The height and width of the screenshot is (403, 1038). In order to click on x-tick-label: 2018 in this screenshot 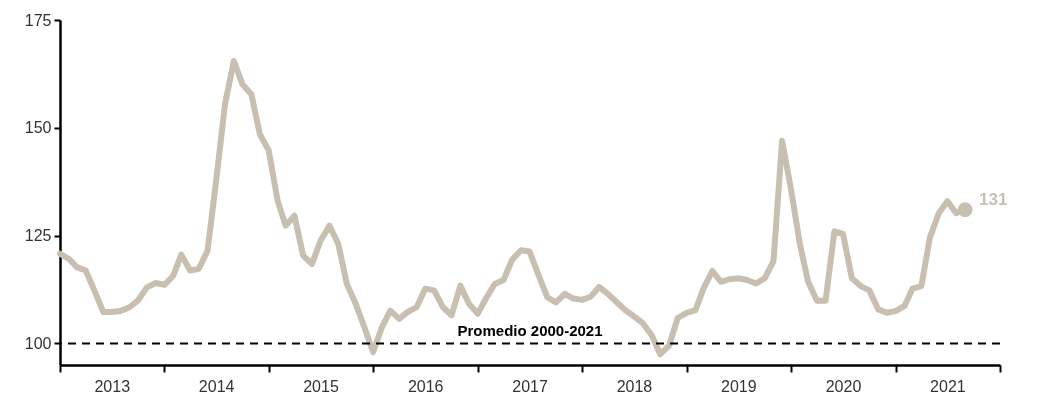, I will do `click(634, 386)`.